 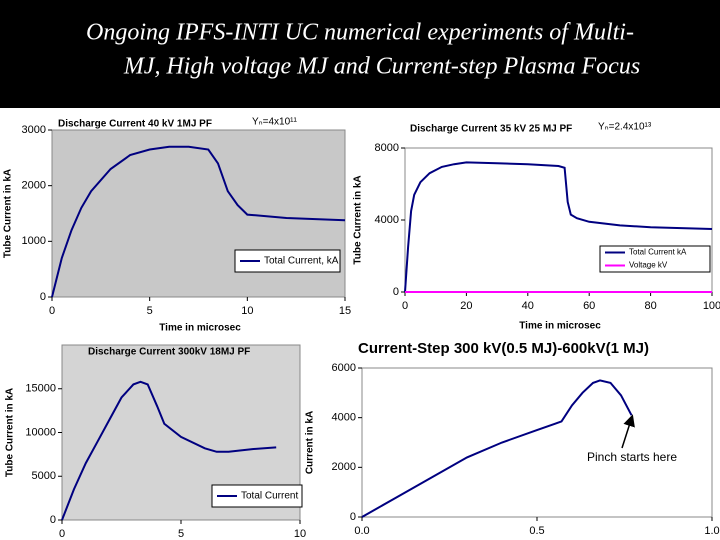 I want to click on x-tick-label: 0.5, so click(x=536, y=531).